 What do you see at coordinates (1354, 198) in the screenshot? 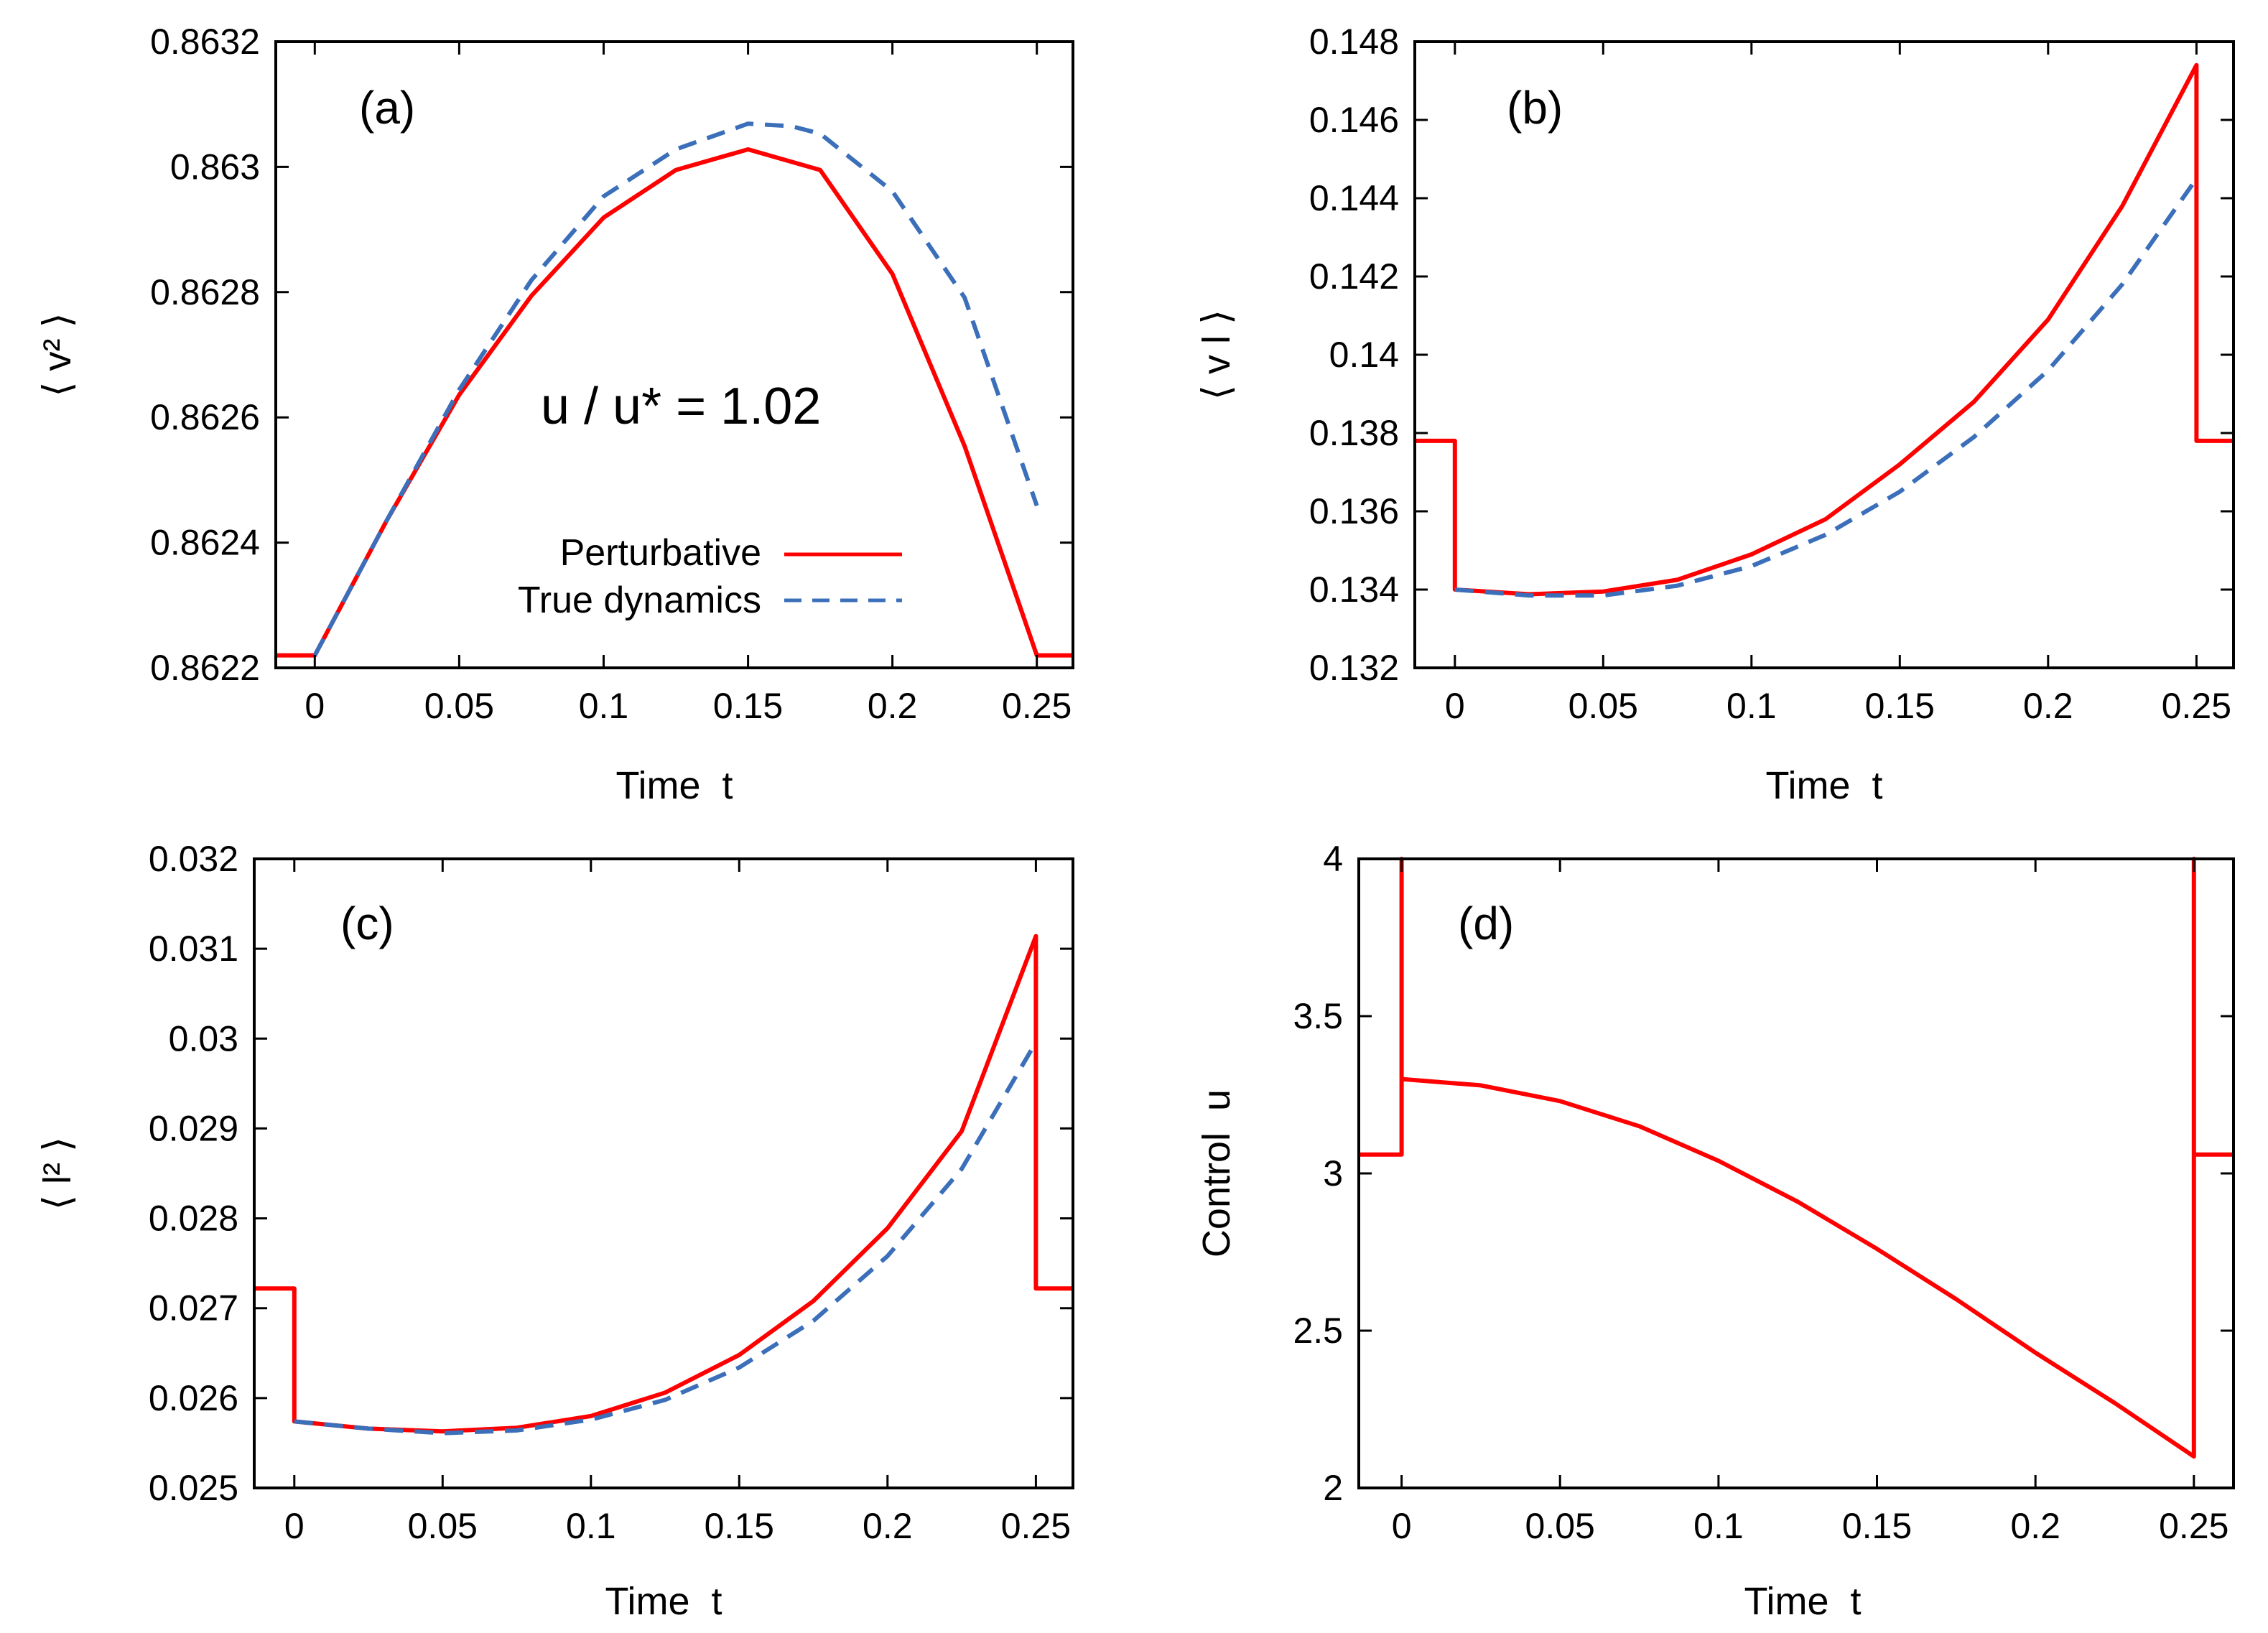
I see `panel-b-ytick-label: 0.144` at bounding box center [1354, 198].